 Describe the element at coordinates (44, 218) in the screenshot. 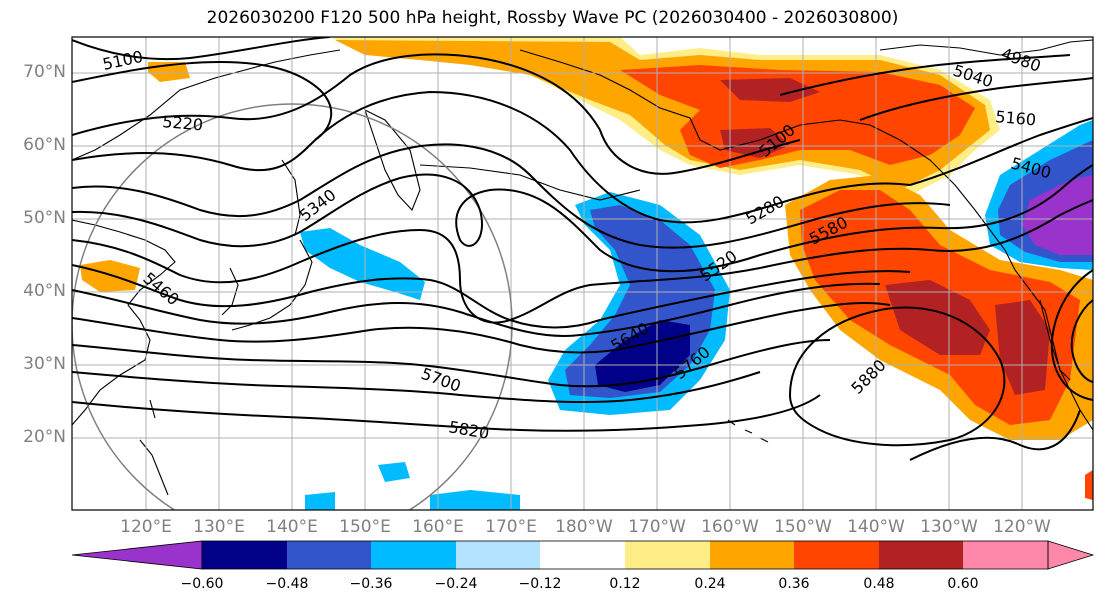

I see `lat-label: 50°N` at that location.